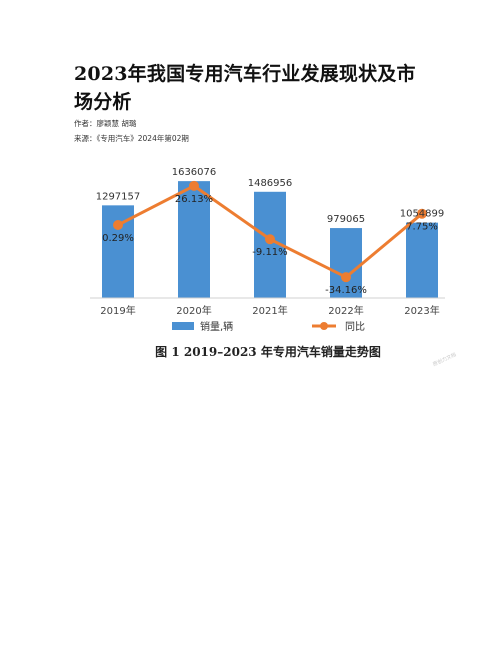 This screenshot has height=649, width=502. Describe the element at coordinates (269, 252) in the screenshot. I see `yoy-value-label: -9.11%` at that location.